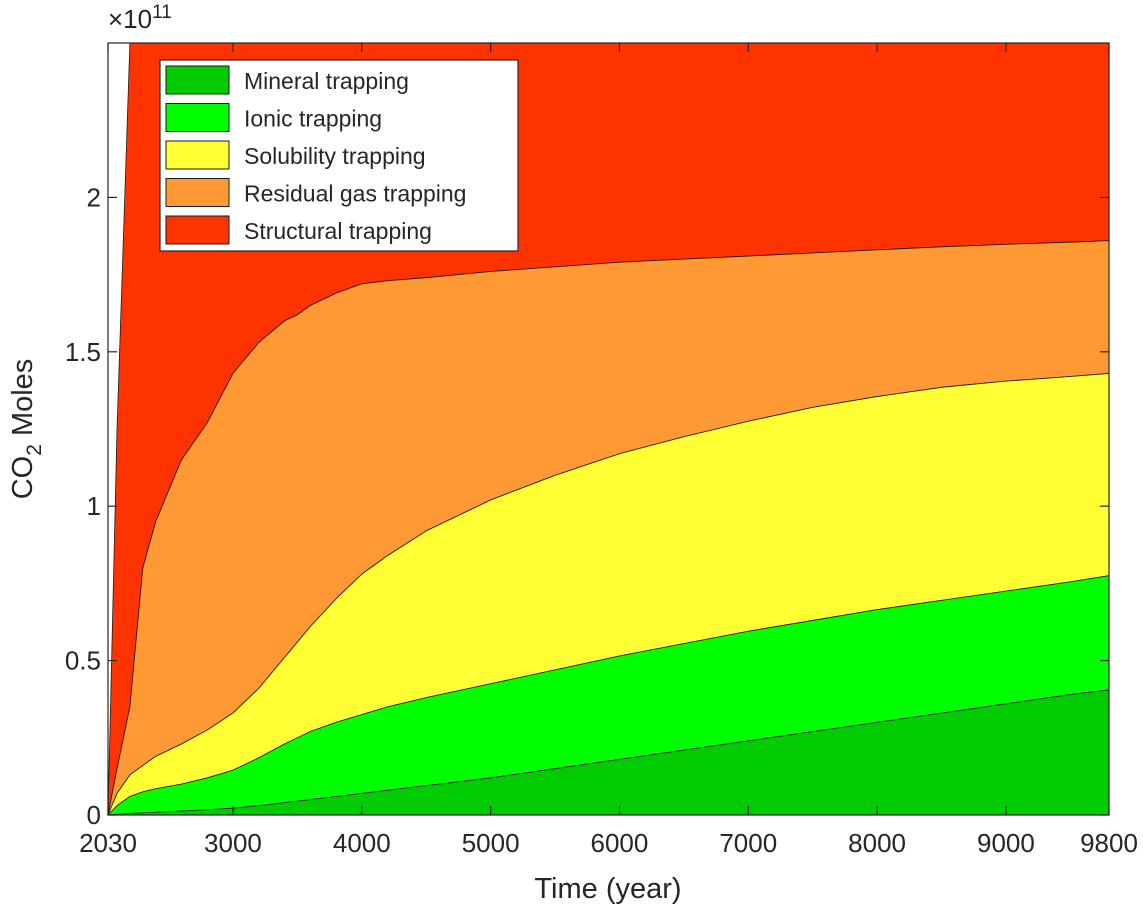 This screenshot has height=913, width=1143. What do you see at coordinates (607, 889) in the screenshot?
I see `x-axis-label: Time (year)` at bounding box center [607, 889].